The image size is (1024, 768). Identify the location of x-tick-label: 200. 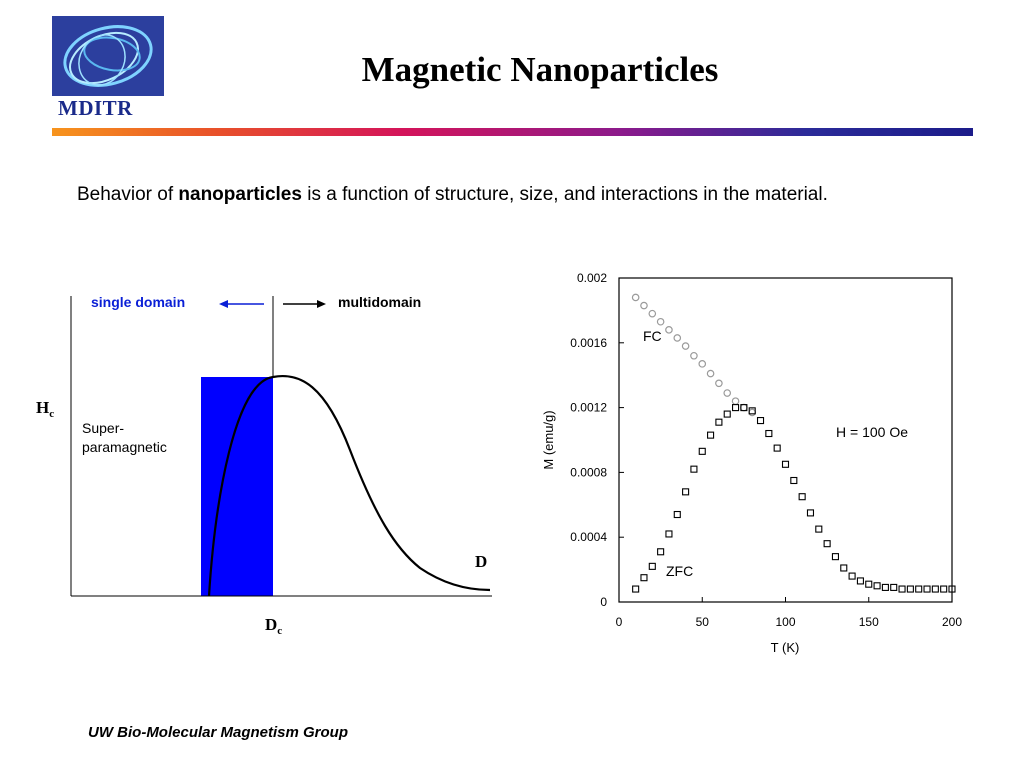
(952, 622).